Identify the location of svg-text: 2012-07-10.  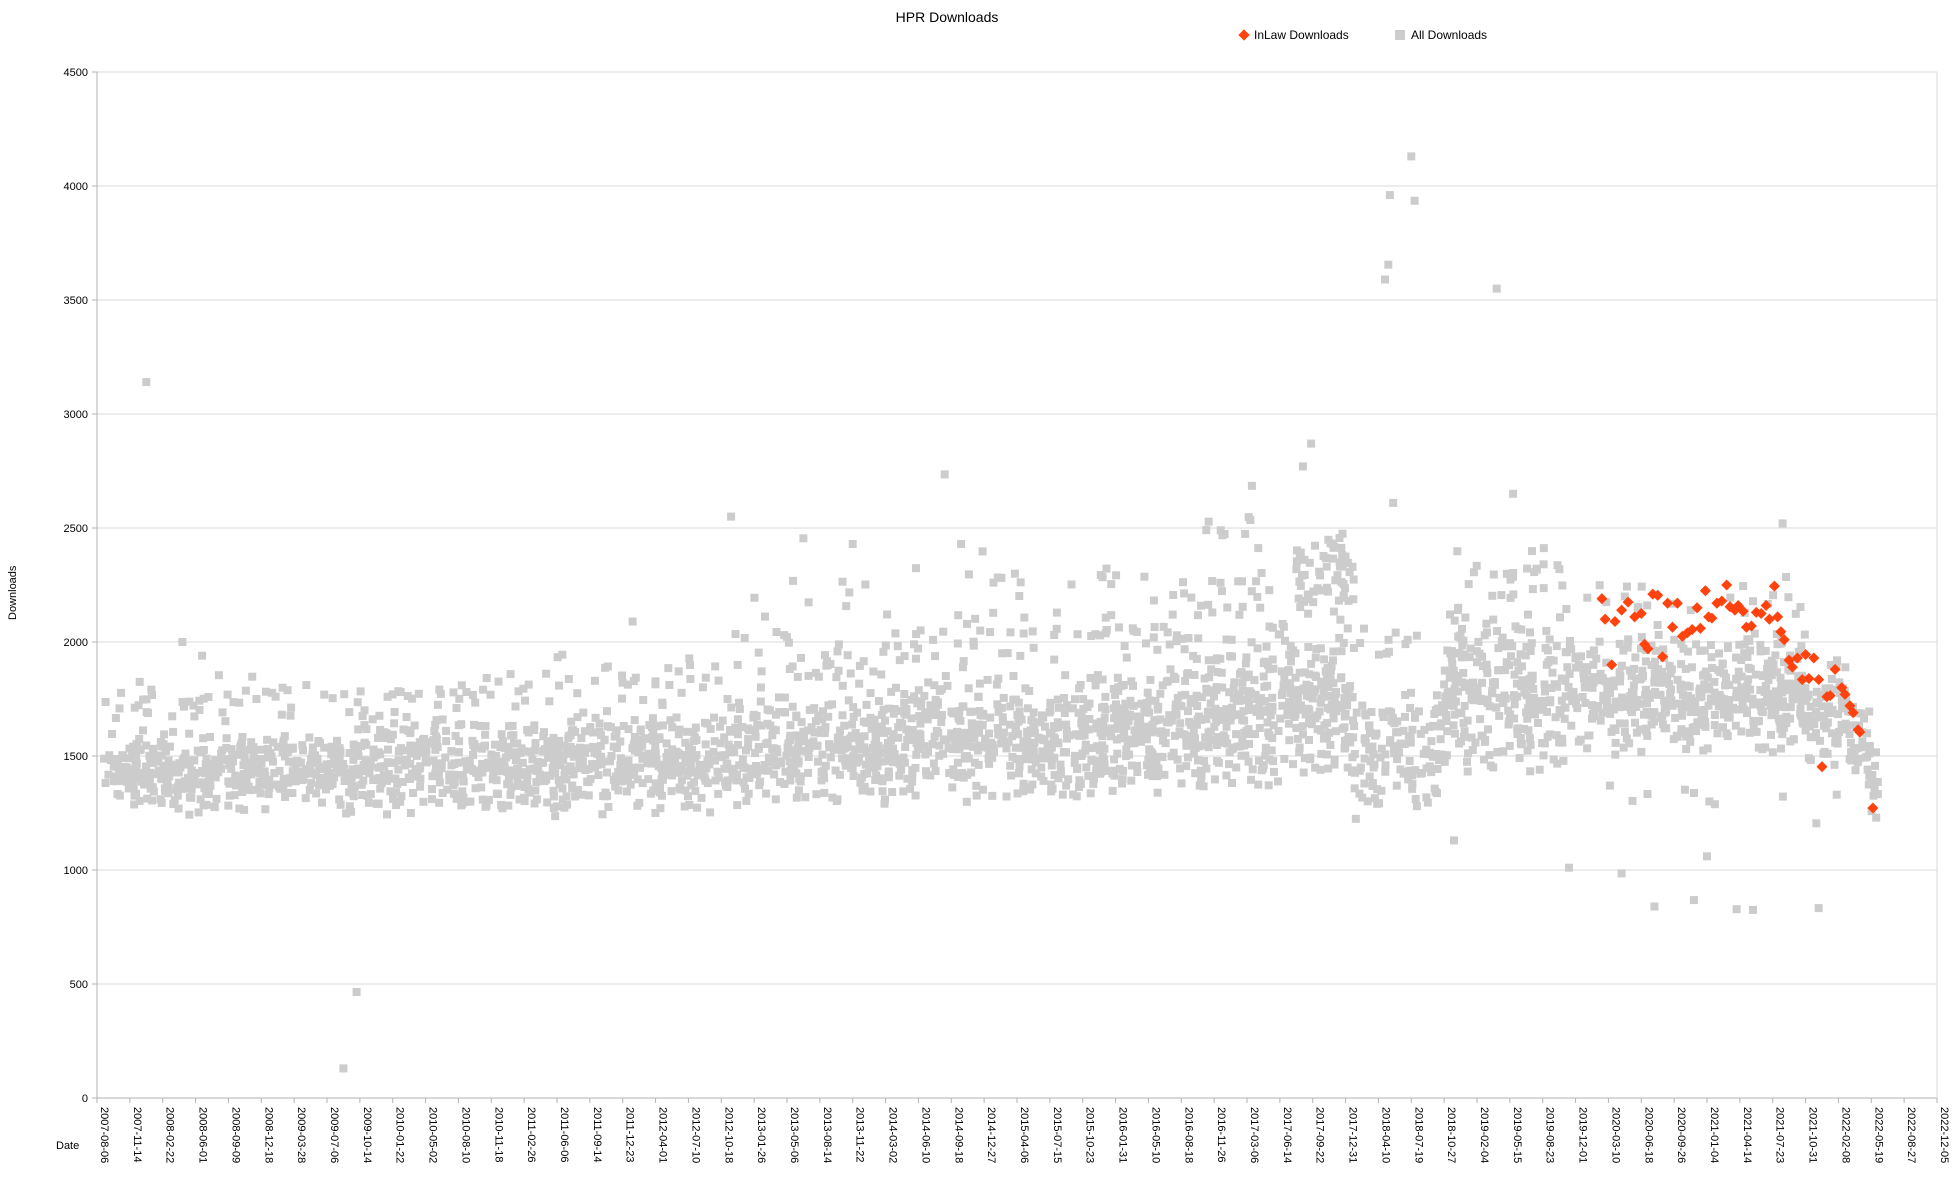
(695, 1135).